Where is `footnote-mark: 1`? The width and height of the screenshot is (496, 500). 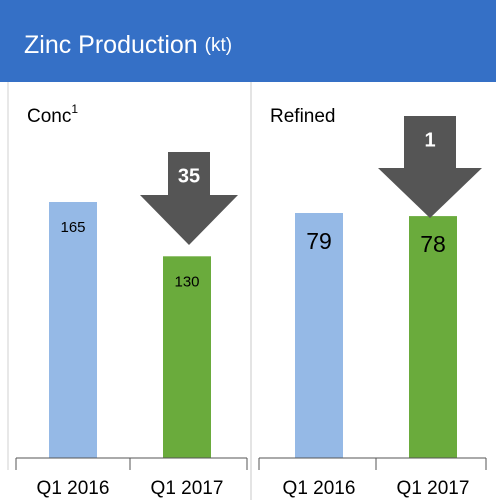 footnote-mark: 1 is located at coordinates (74, 109).